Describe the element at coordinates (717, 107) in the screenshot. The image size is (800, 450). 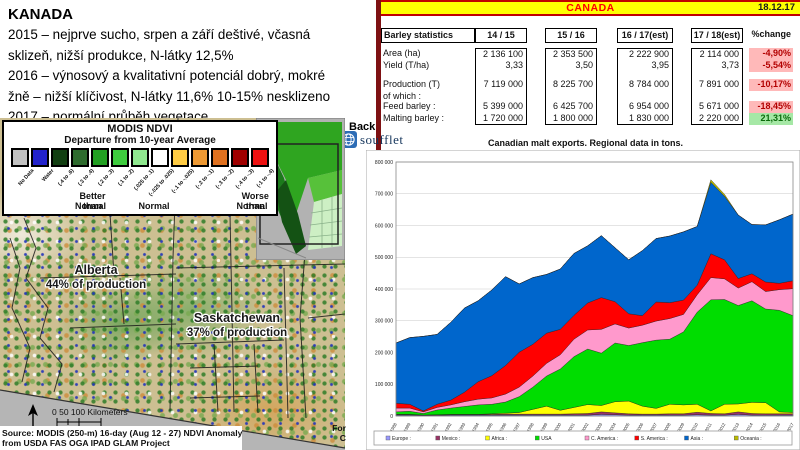
I see `table-cell: 5 671 000` at that location.